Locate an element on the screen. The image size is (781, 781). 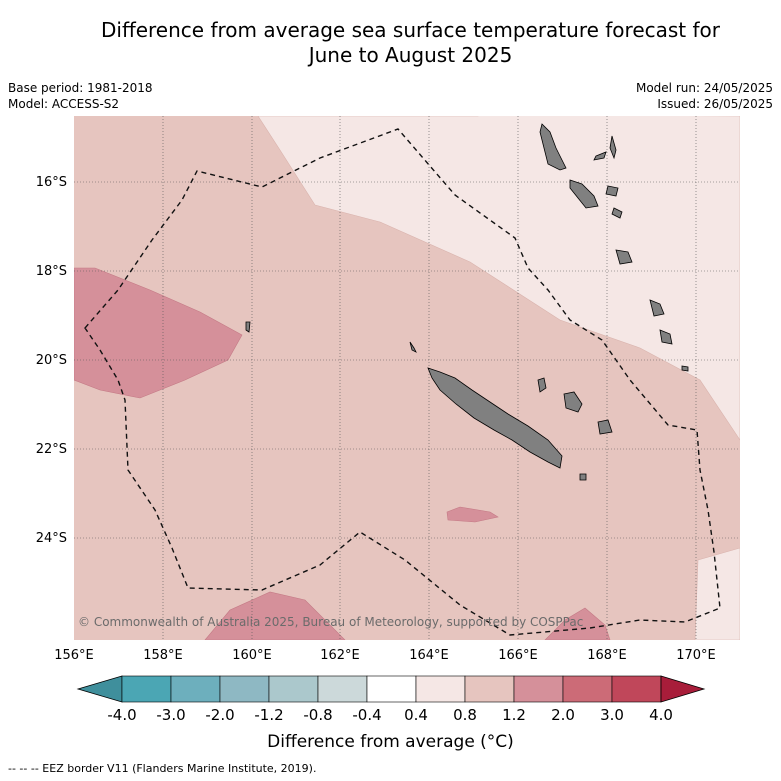
colorbar-tick-label: -2.0 is located at coordinates (219, 715).